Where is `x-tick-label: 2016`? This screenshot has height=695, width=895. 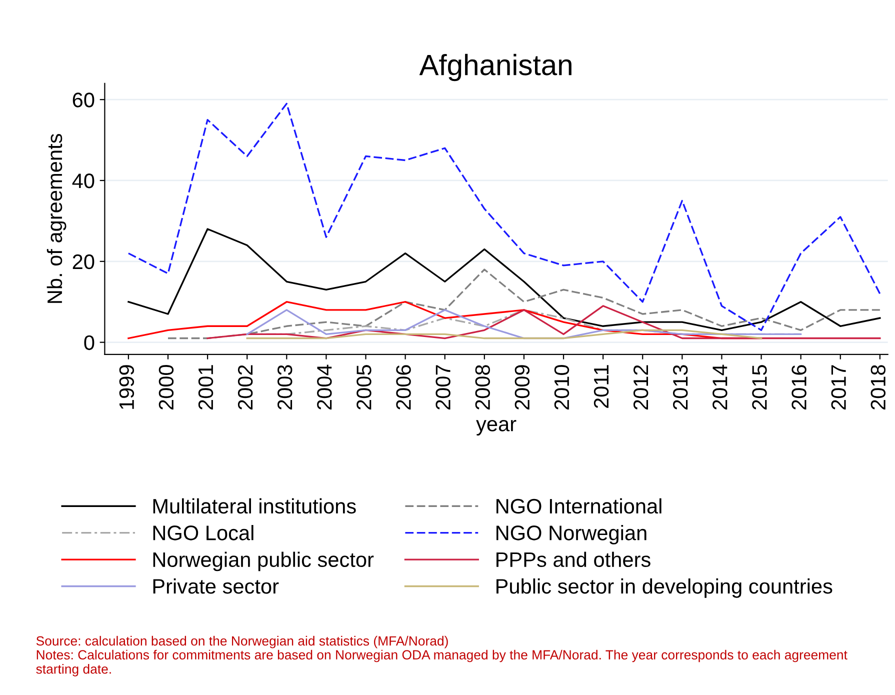
x-tick-label: 2016 is located at coordinates (799, 387).